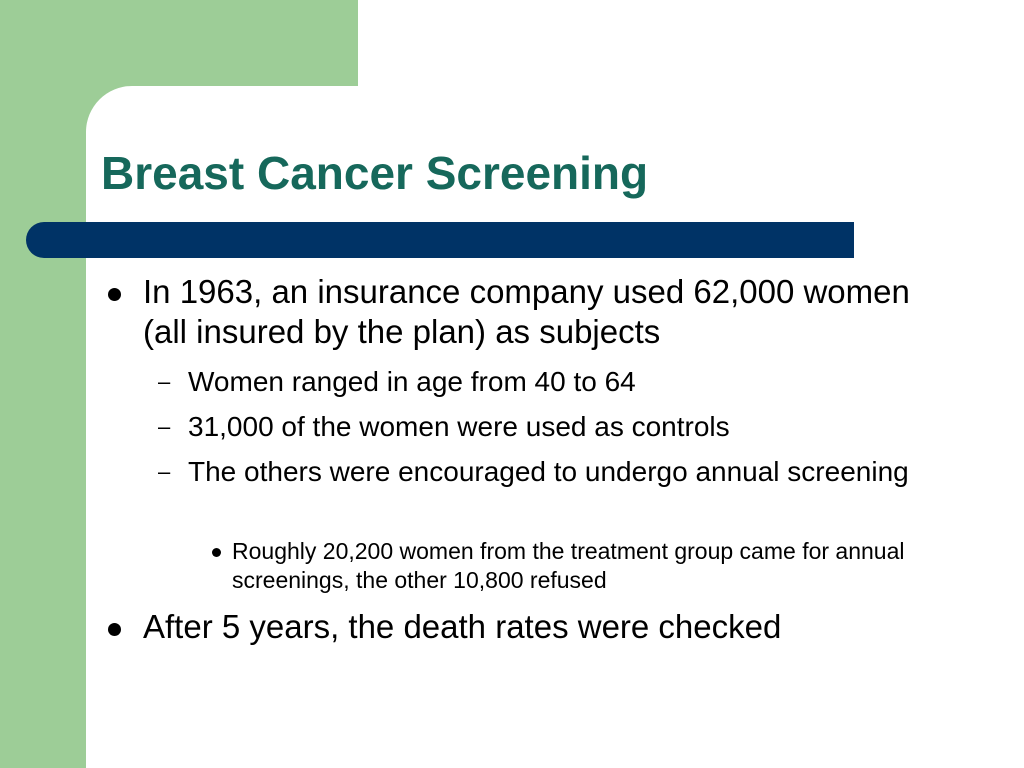 The height and width of the screenshot is (768, 1024). I want to click on slide-title: Breast Cancer Screening, so click(375, 173).